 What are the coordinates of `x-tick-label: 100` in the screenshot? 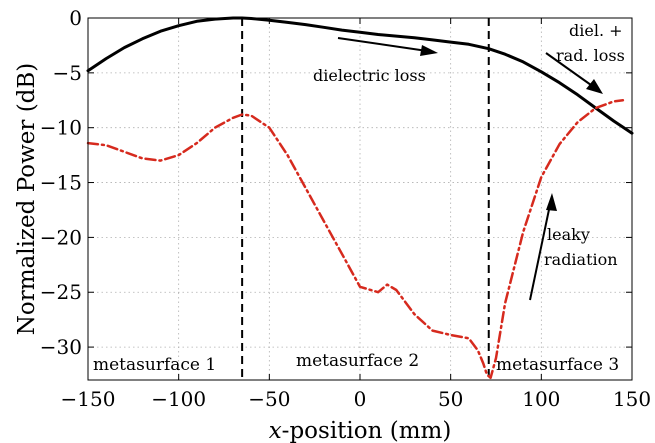 It's located at (541, 399).